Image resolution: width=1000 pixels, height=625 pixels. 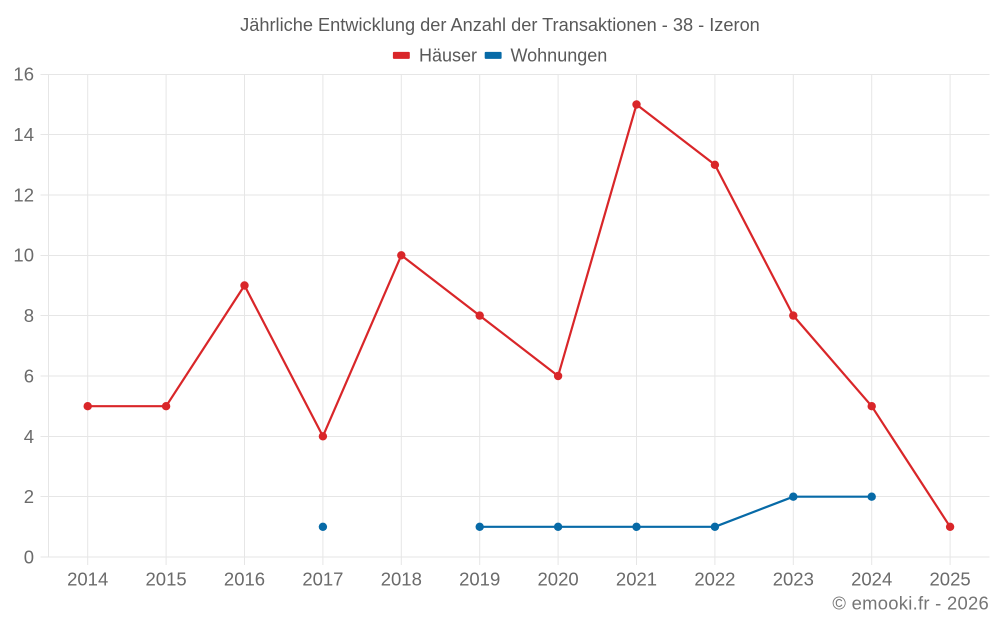 What do you see at coordinates (23, 74) in the screenshot?
I see `svg-text: 16` at bounding box center [23, 74].